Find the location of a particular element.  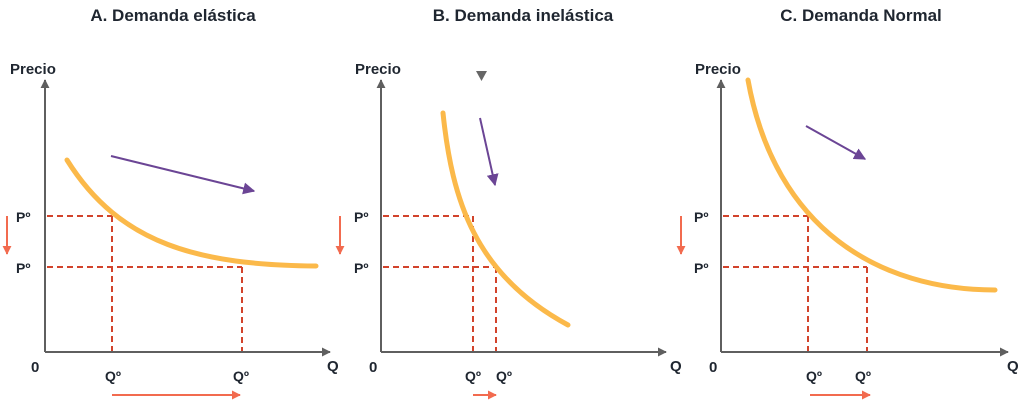

panel-title: C. Demanda Normal is located at coordinates (861, 15).